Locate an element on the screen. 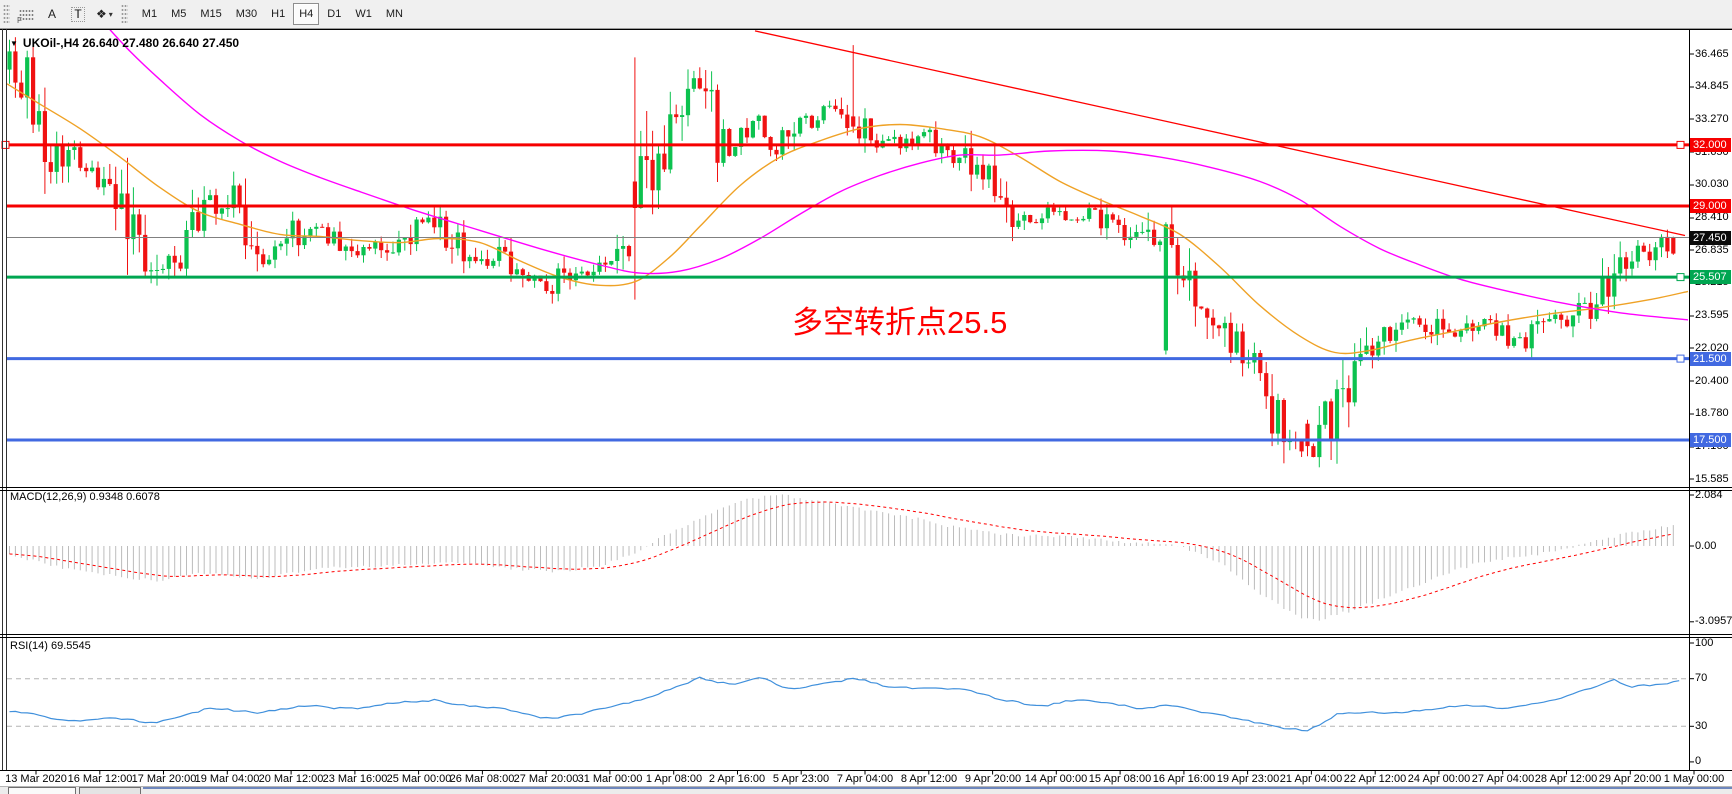 The width and height of the screenshot is (1732, 794). symbol-dropdown-icon: ▼ is located at coordinates (14, 43).